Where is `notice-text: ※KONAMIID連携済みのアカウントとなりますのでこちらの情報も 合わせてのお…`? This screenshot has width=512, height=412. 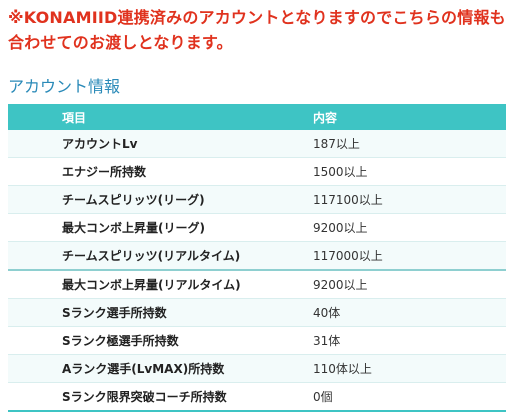
notice-text: ※KONAMIID連携済みのアカウントとなりますのでこちらの情報も 合わせてのお… is located at coordinates (258, 30).